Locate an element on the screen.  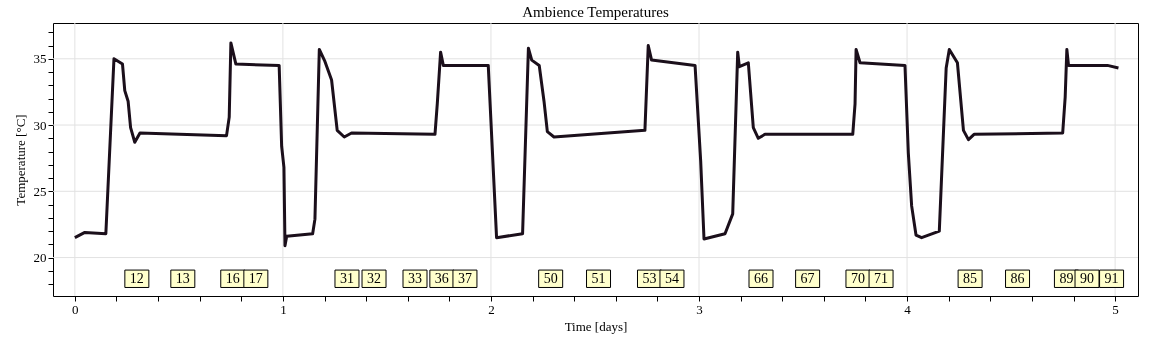
y-tick-label: 30 is located at coordinates (40, 125).